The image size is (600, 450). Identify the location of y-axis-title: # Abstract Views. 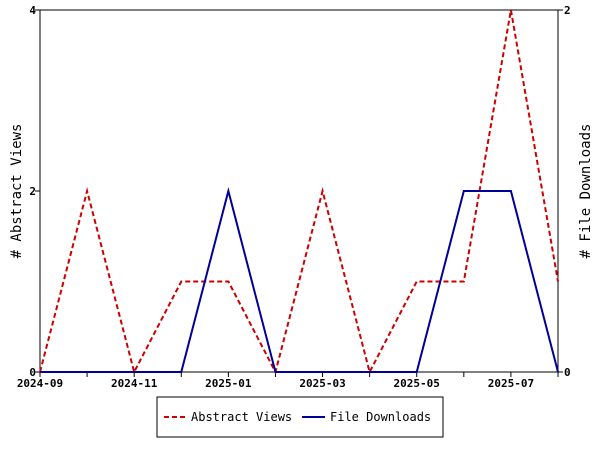
(17, 191).